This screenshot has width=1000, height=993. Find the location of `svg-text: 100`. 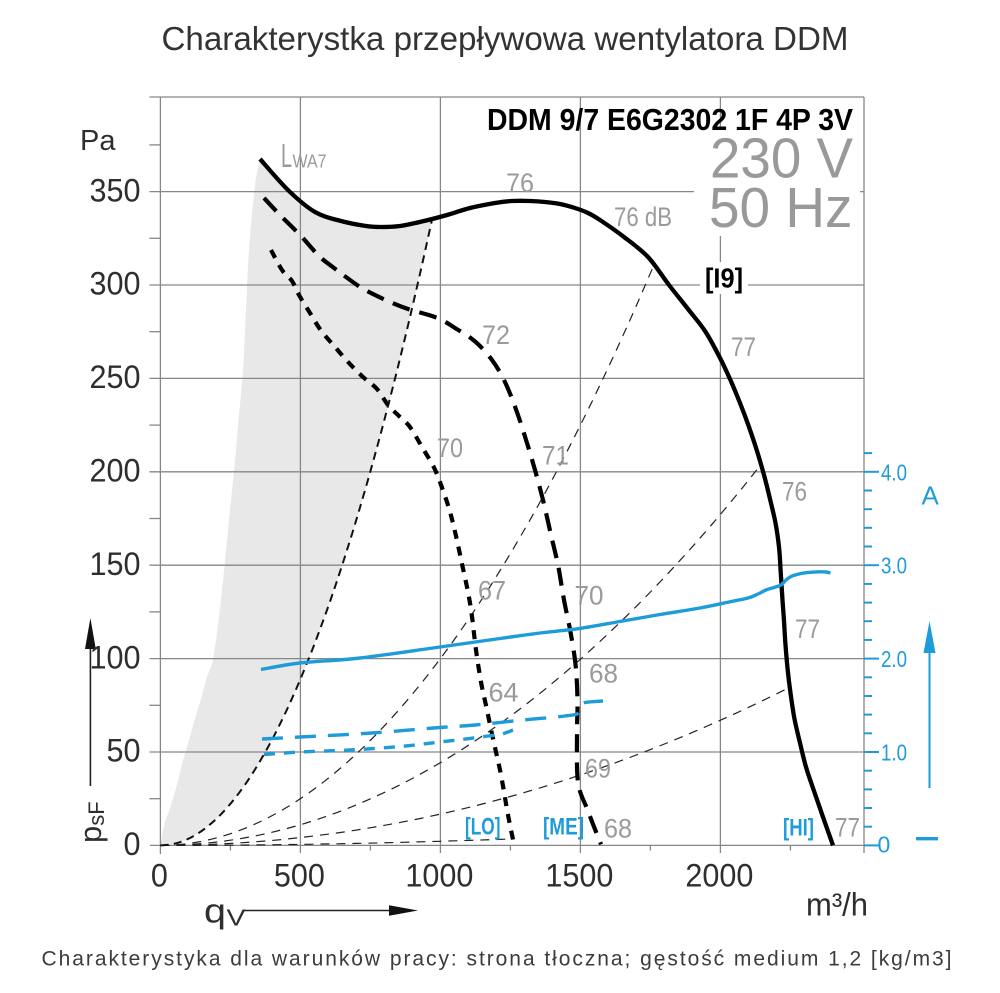

svg-text: 100 is located at coordinates (115, 657).